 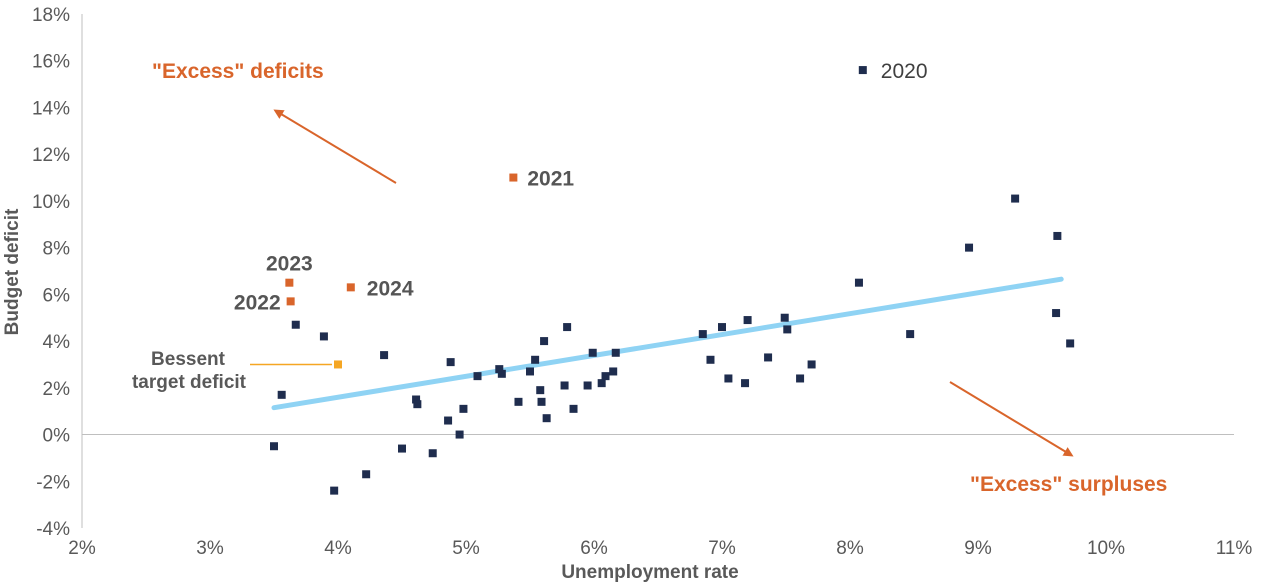 I want to click on point-label: 2021, so click(x=550, y=179).